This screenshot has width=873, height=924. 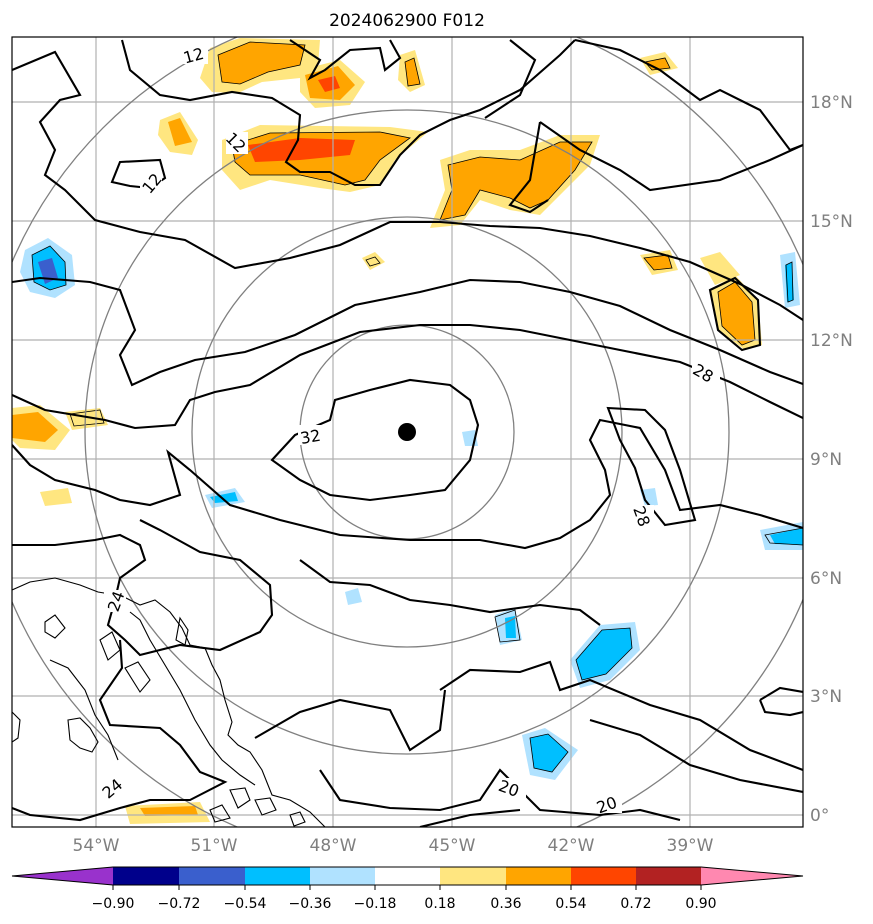 What do you see at coordinates (570, 904) in the screenshot?
I see `colorbar-tick-label: 0.54` at bounding box center [570, 904].